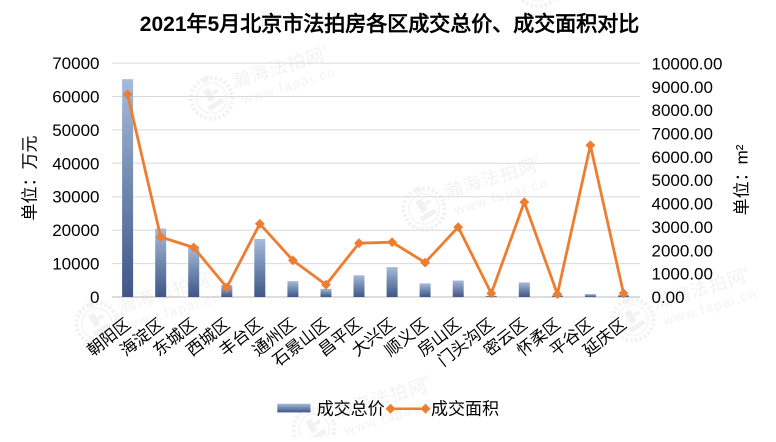  I want to click on svg-text: 60000, so click(75, 97).